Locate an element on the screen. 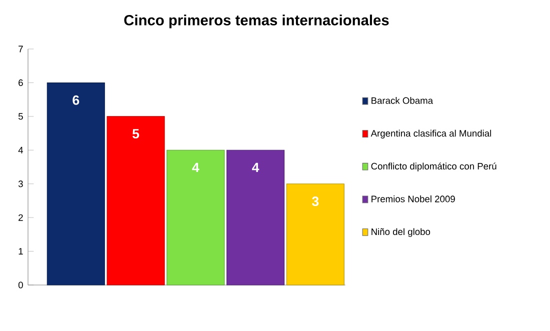 The width and height of the screenshot is (550, 331). y-tick-label: 1 is located at coordinates (20, 251).